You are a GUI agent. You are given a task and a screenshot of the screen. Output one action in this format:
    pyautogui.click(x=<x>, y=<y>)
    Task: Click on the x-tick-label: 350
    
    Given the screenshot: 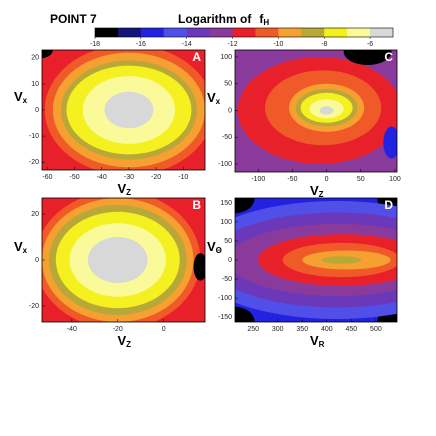 What is the action you would take?
    pyautogui.click(x=302, y=329)
    